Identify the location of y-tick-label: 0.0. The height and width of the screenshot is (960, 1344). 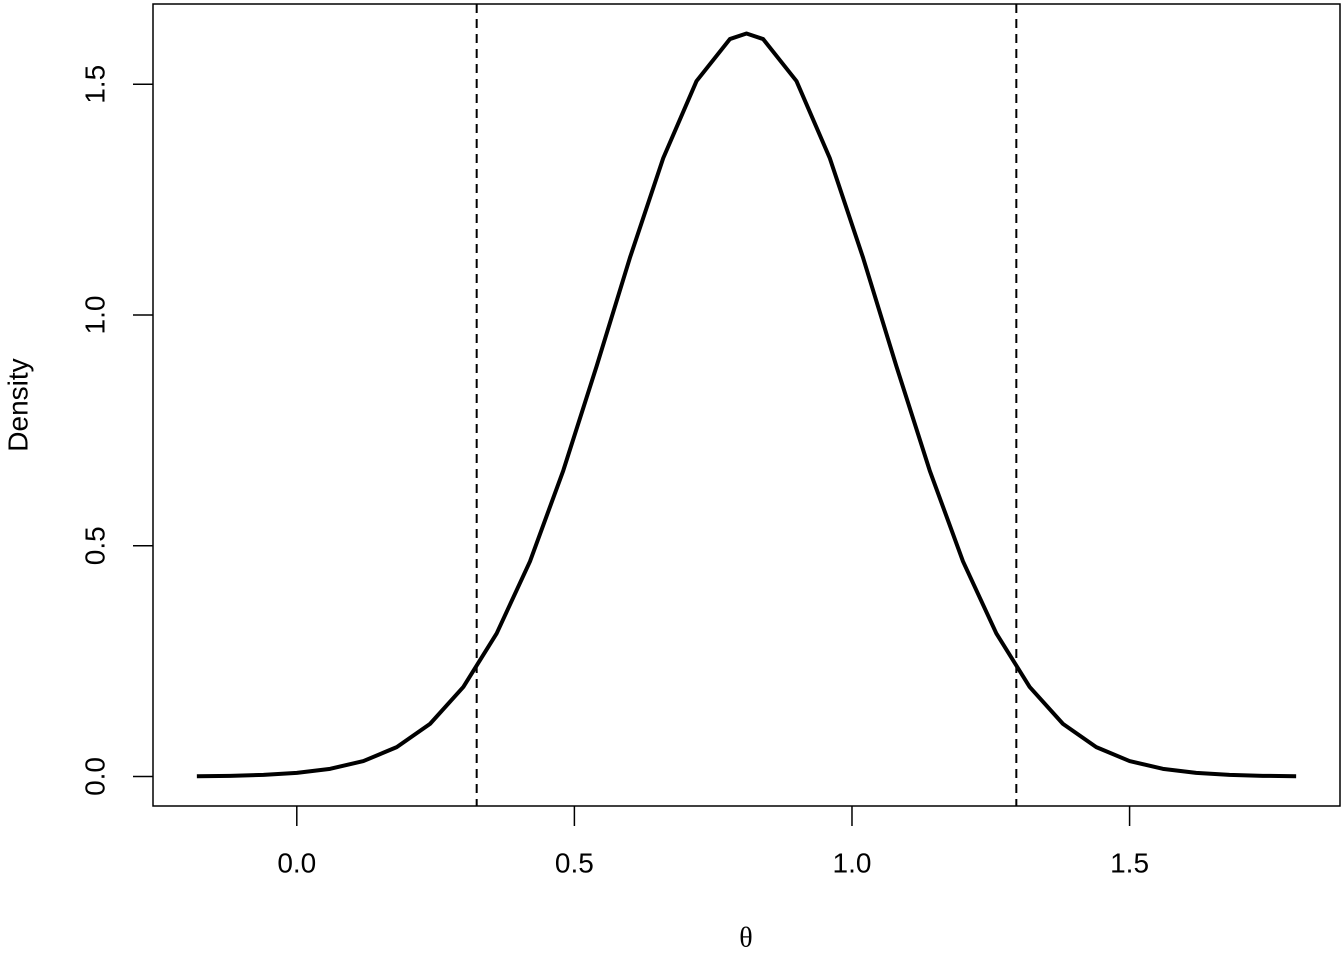
(94, 776).